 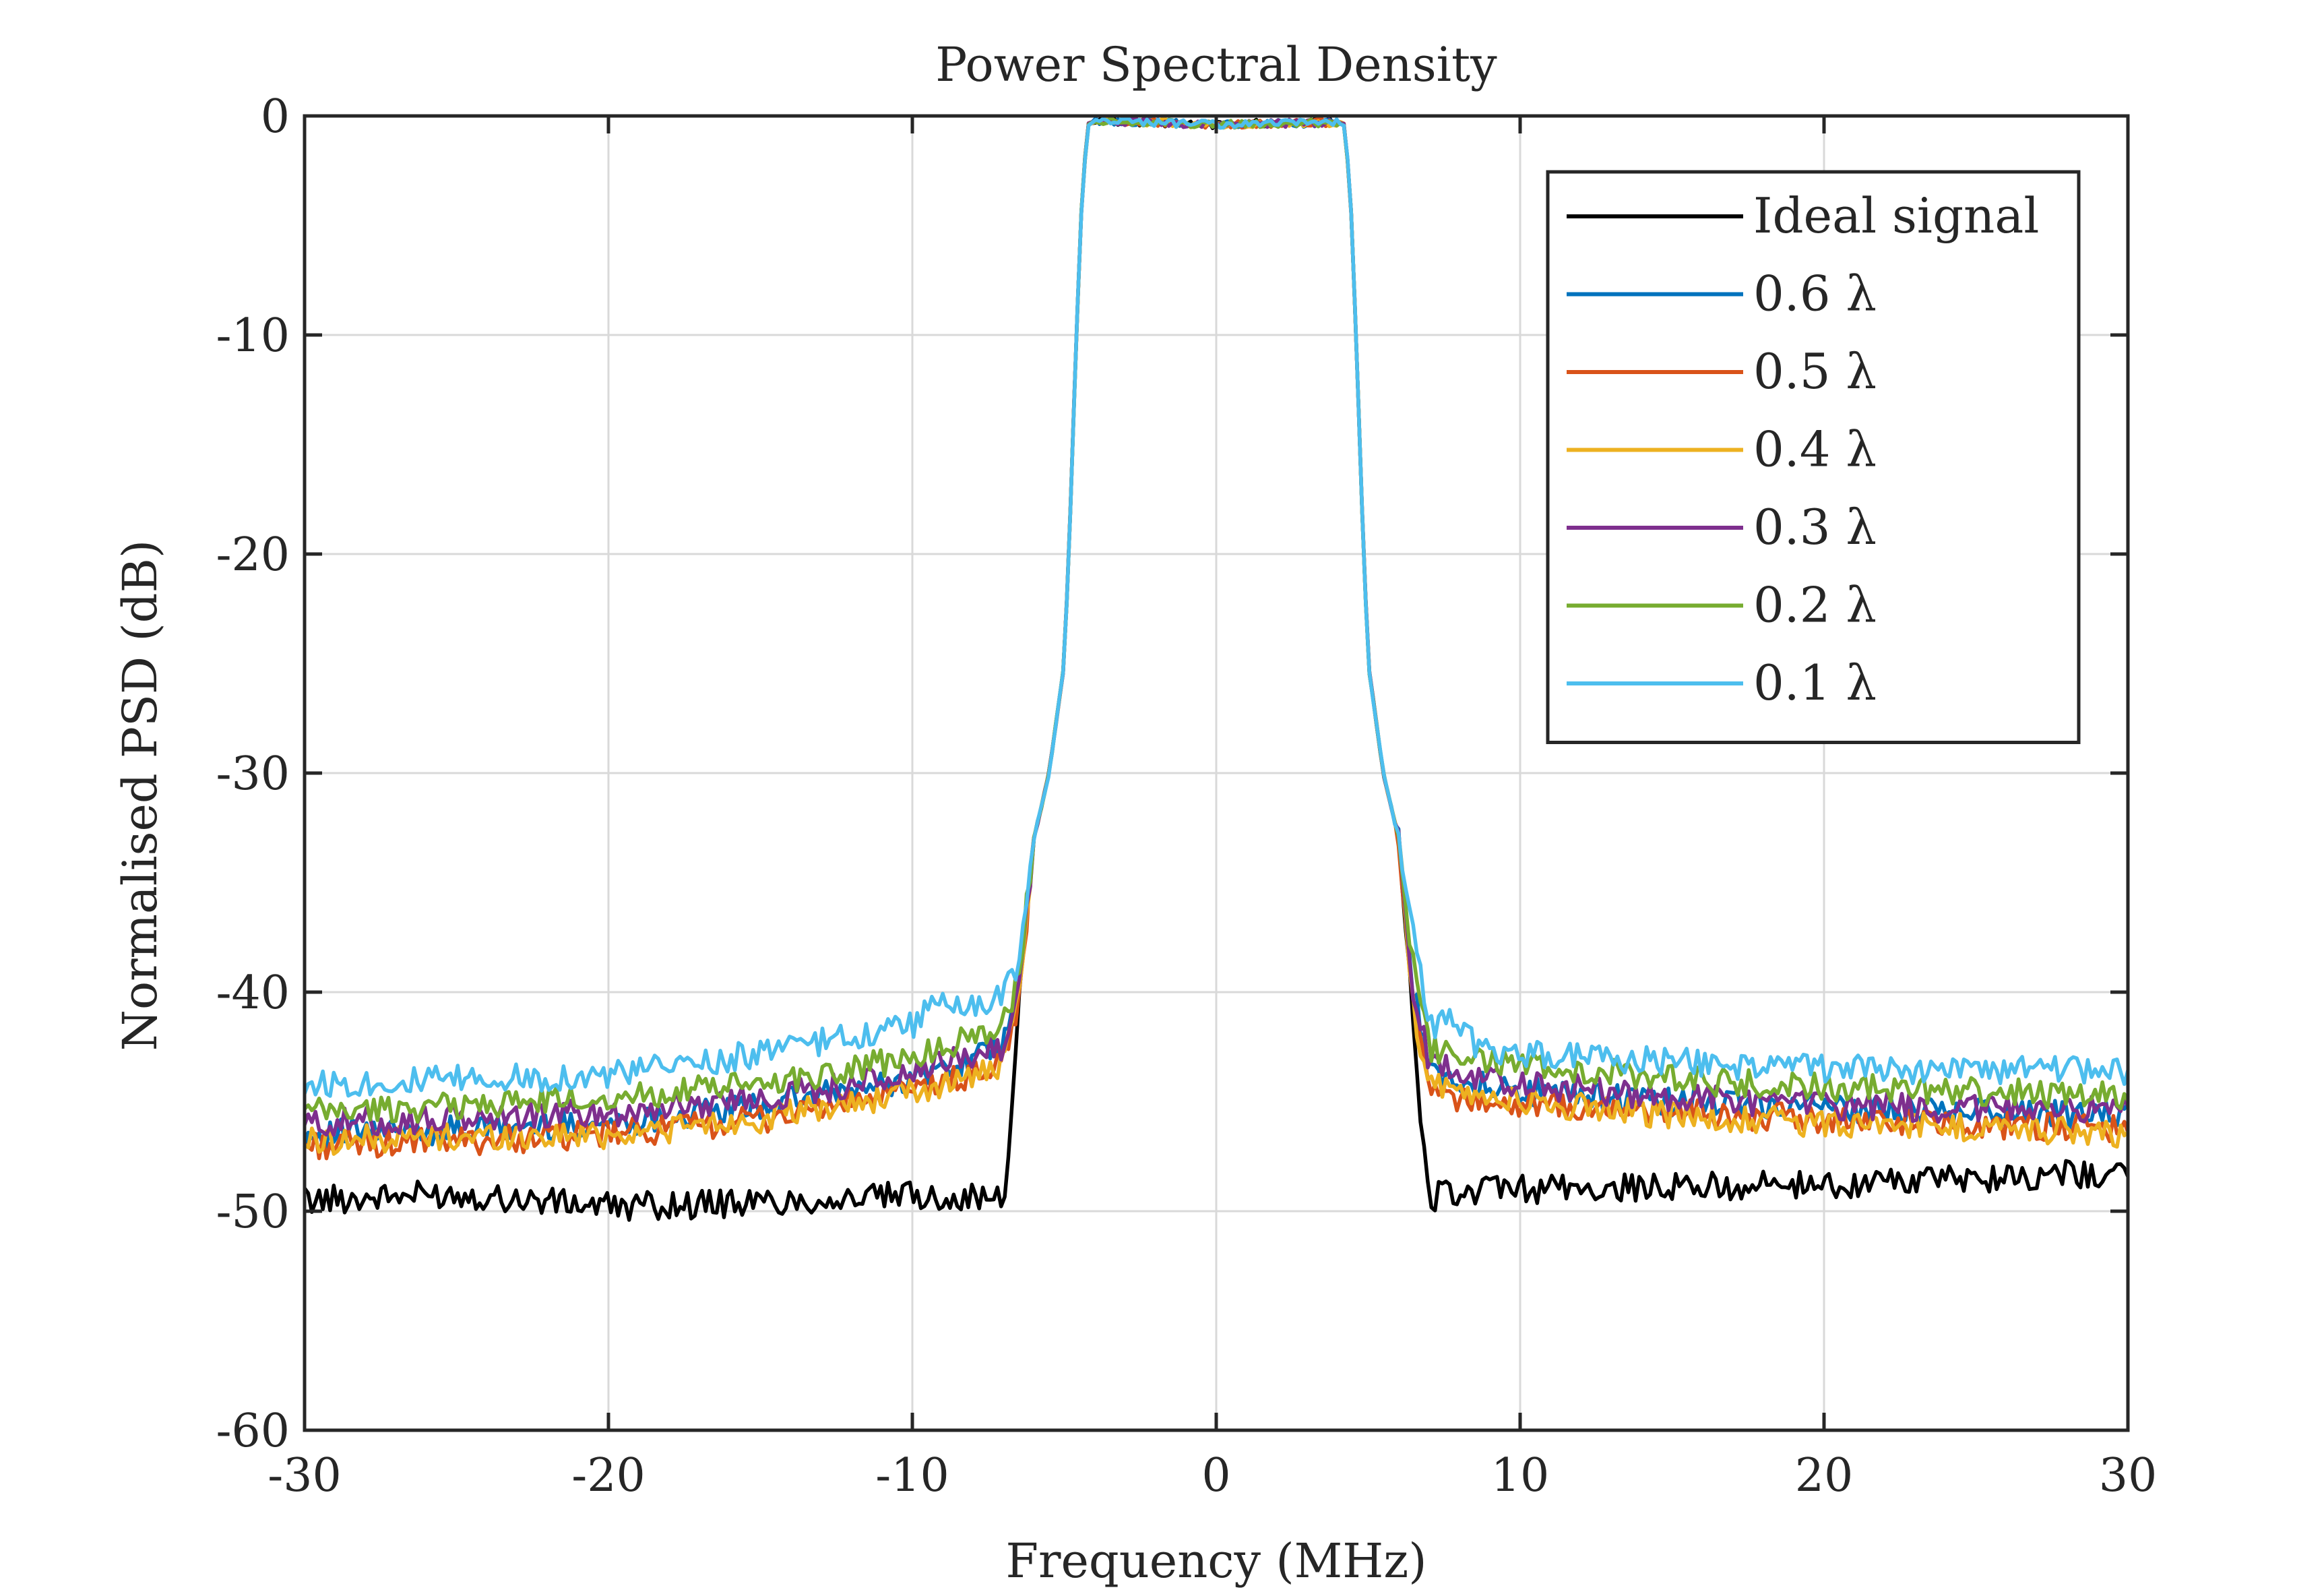 I want to click on y-tick-label: -20, so click(x=253, y=555).